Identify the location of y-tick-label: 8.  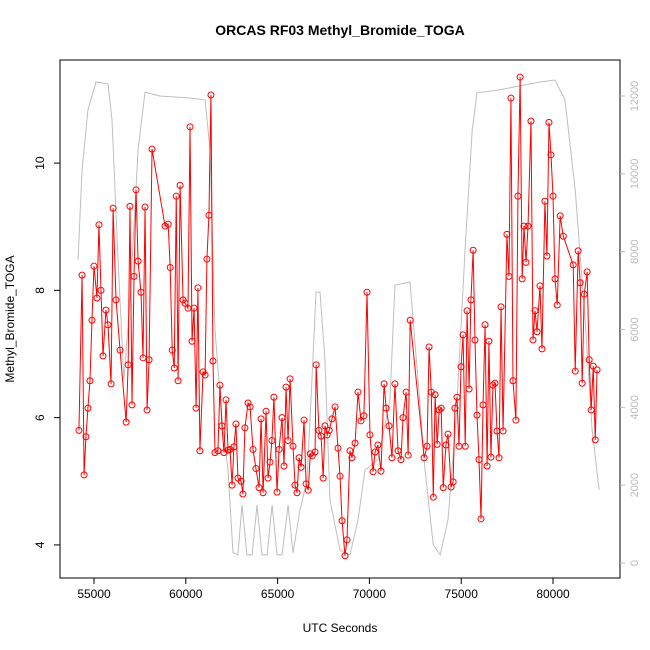
(40, 290).